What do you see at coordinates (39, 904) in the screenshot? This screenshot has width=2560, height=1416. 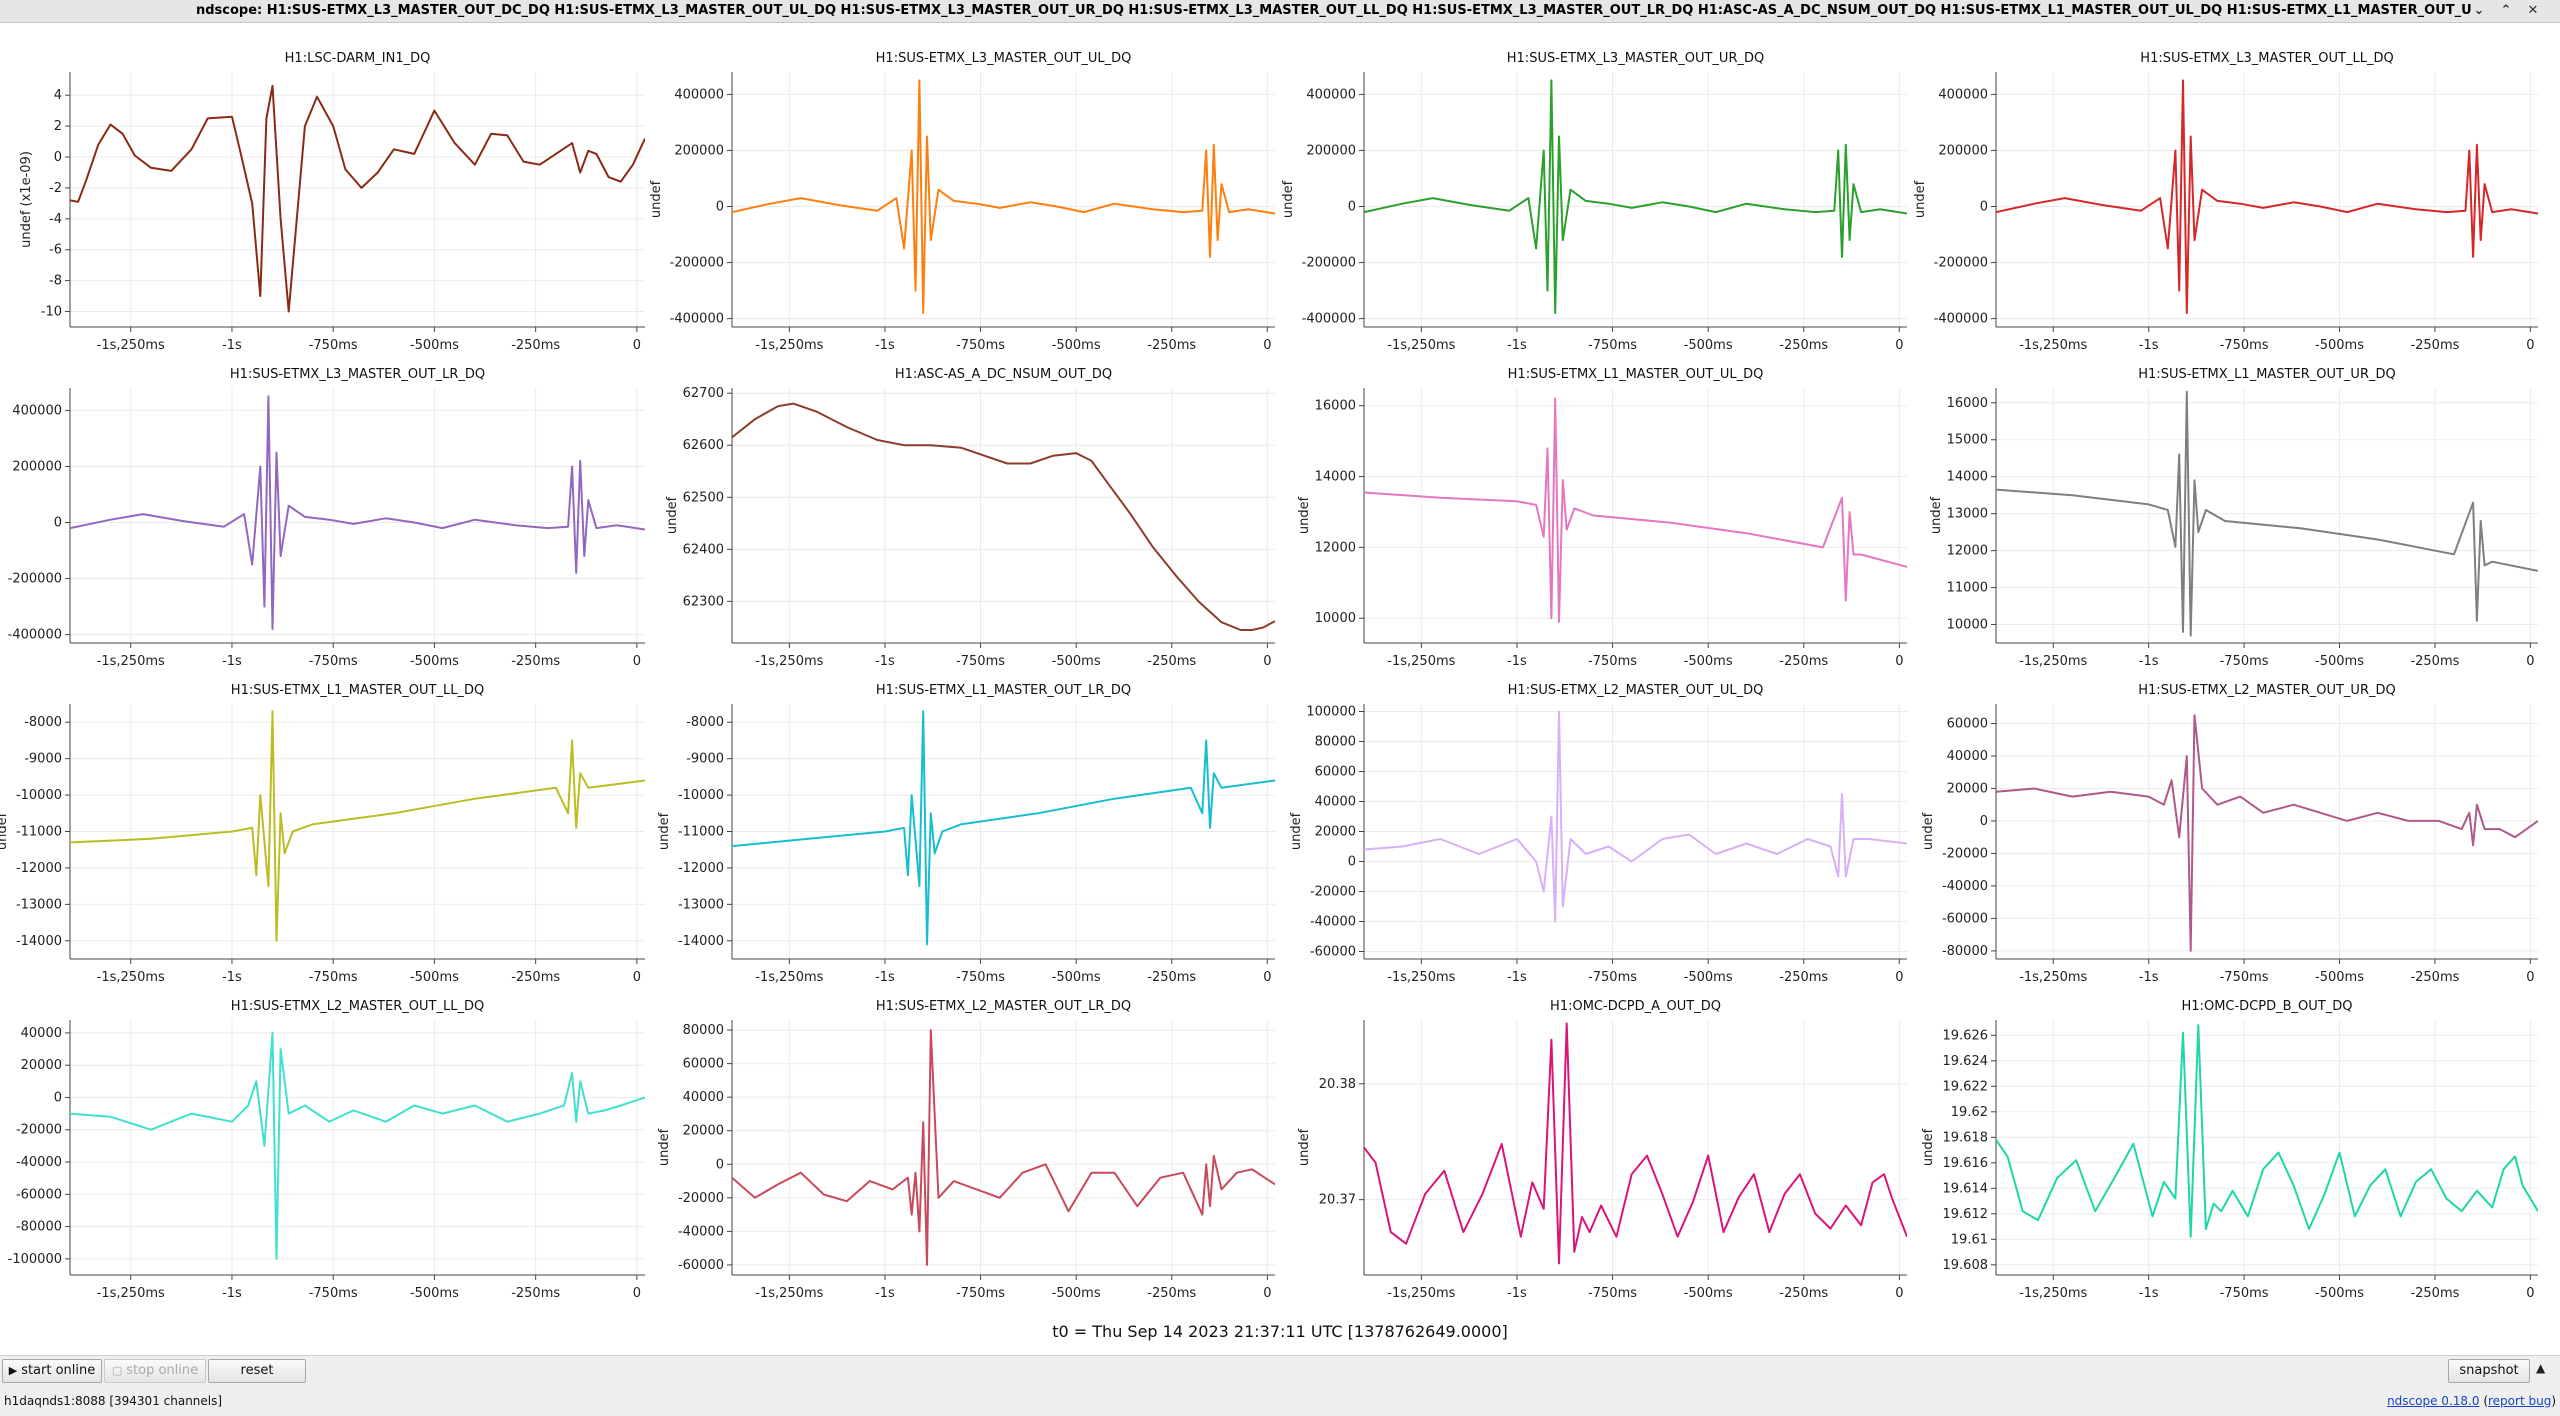 I see `y-tick-label: -13000` at bounding box center [39, 904].